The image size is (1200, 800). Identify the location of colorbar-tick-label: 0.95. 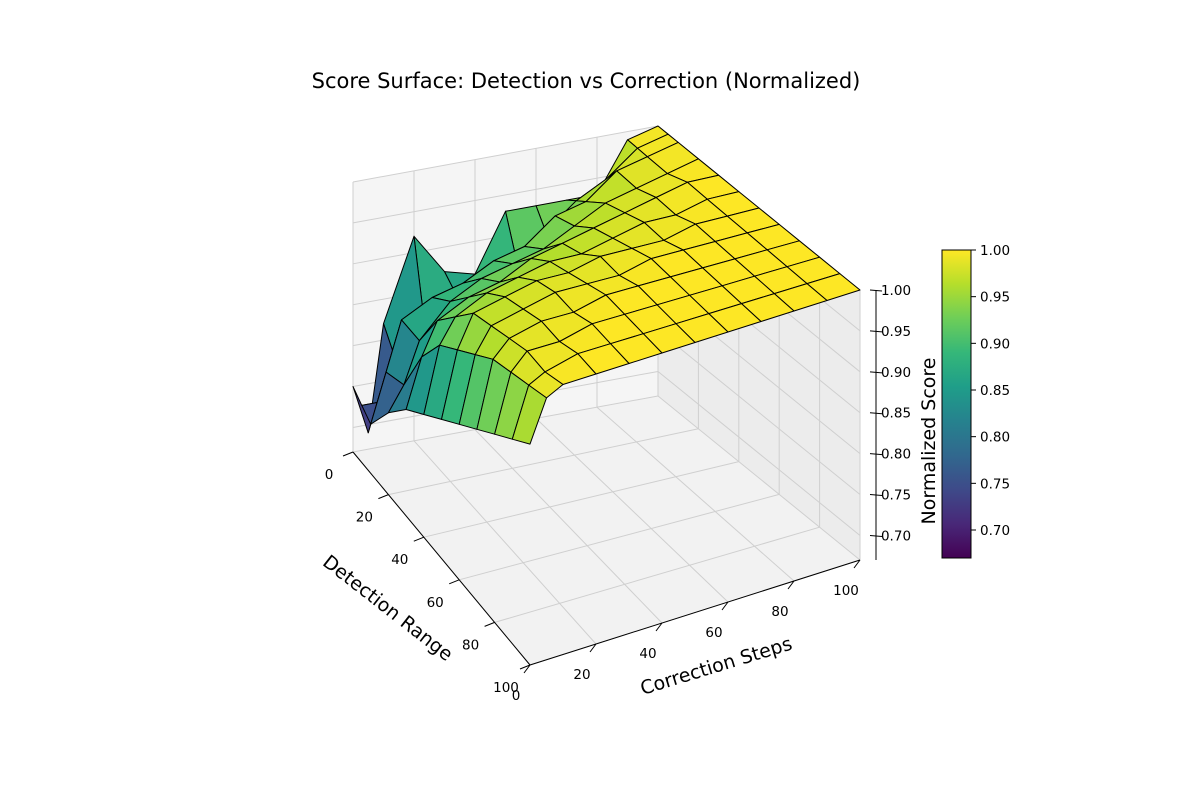
(995, 298).